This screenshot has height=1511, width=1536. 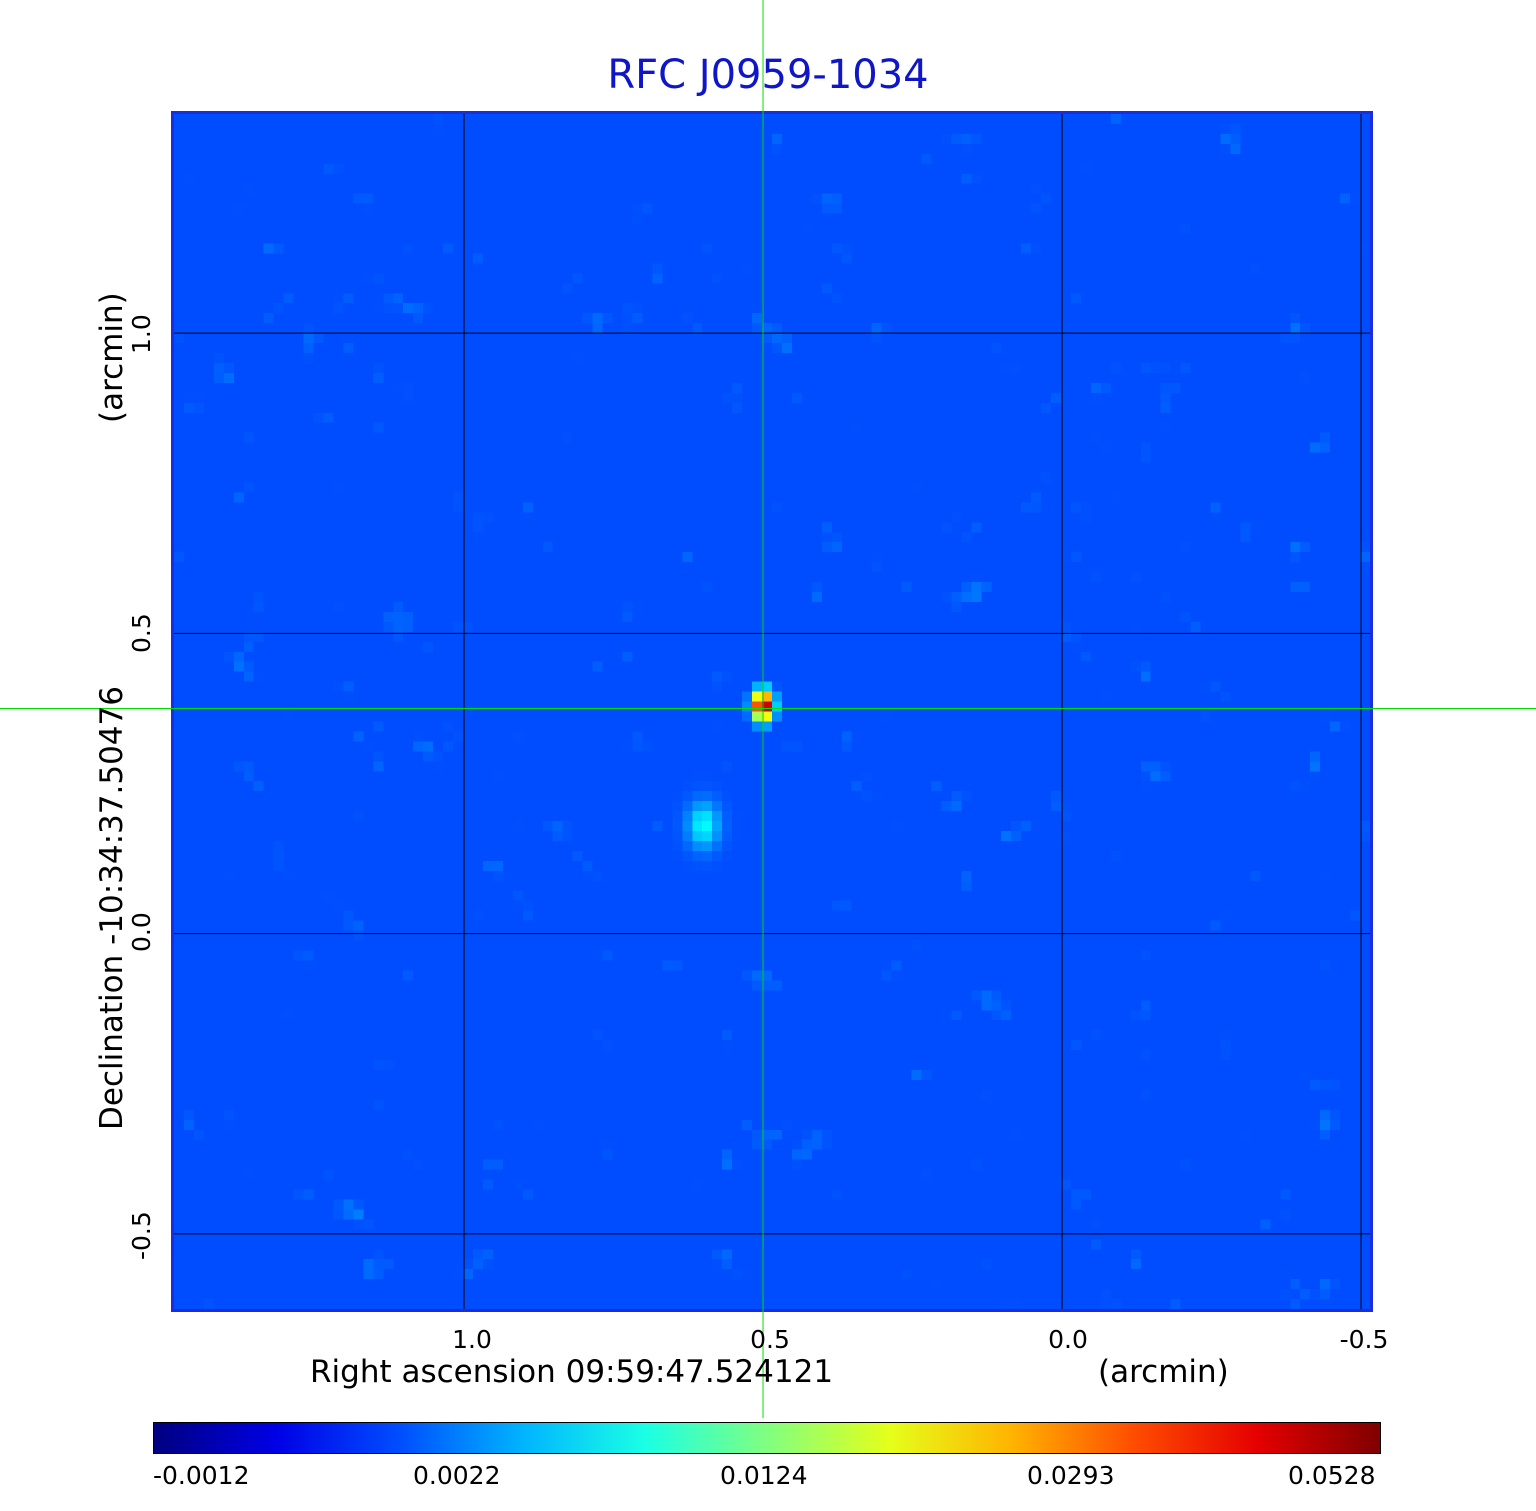 I want to click on chart-title: RFC J0959-1034, so click(x=768, y=75).